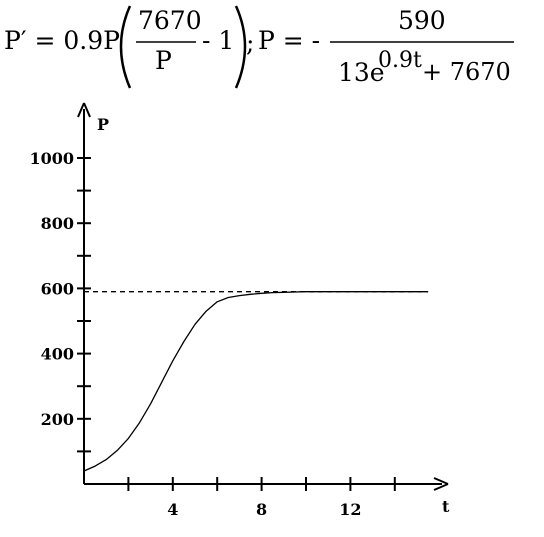  I want to click on y-axis-label: P, so click(103, 124).